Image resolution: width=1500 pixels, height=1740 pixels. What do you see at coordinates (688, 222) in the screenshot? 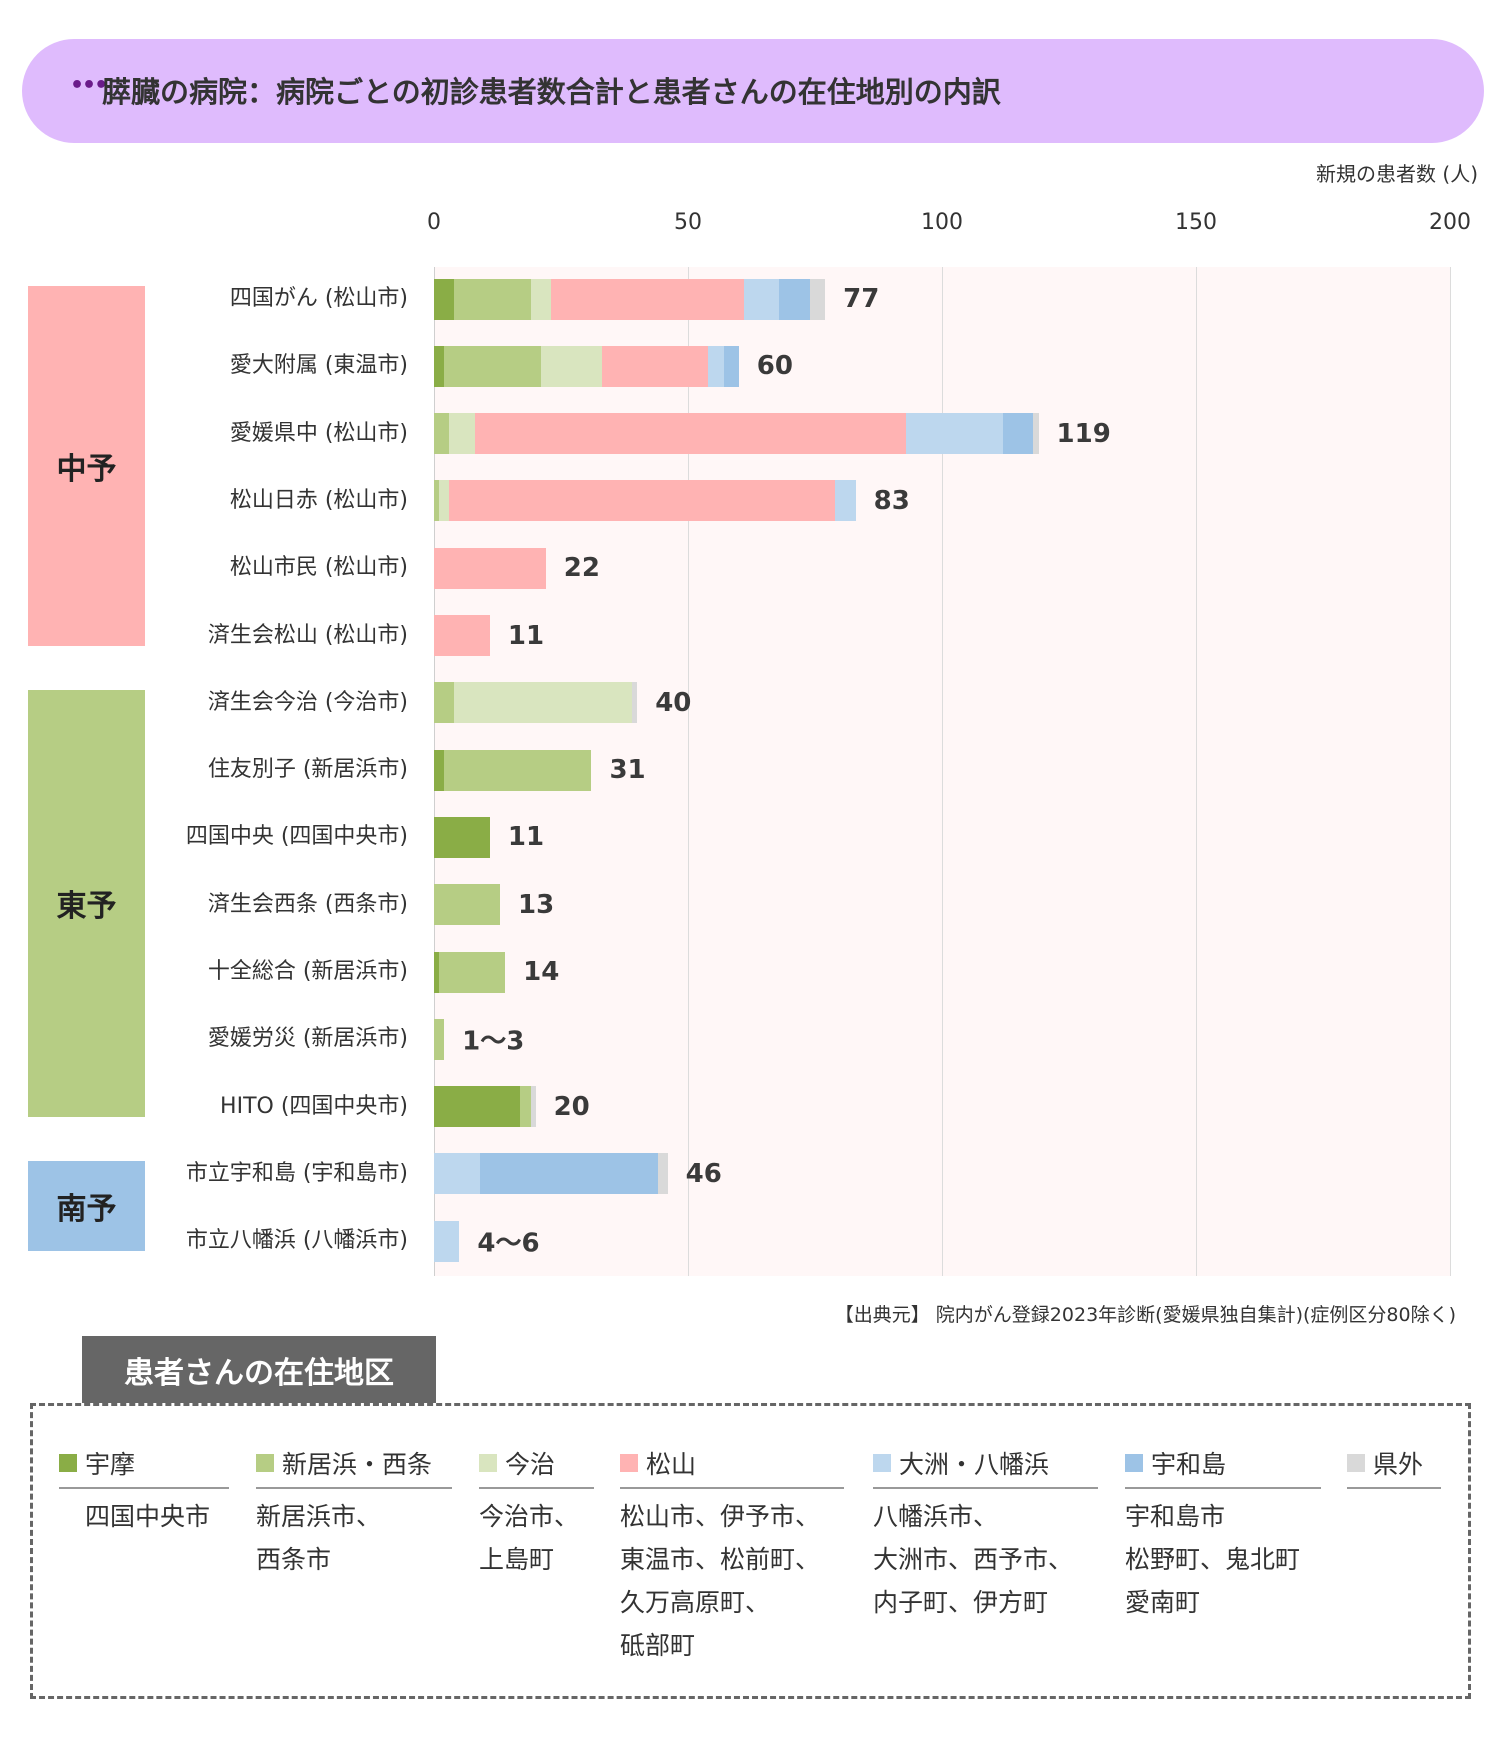
I see `x-tick-label: 50` at bounding box center [688, 222].